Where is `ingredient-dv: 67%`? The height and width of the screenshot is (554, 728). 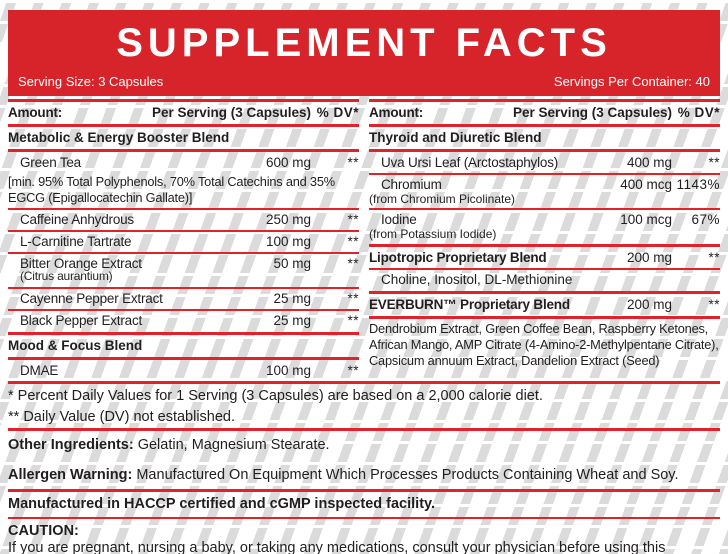
ingredient-dv: 67% is located at coordinates (705, 219).